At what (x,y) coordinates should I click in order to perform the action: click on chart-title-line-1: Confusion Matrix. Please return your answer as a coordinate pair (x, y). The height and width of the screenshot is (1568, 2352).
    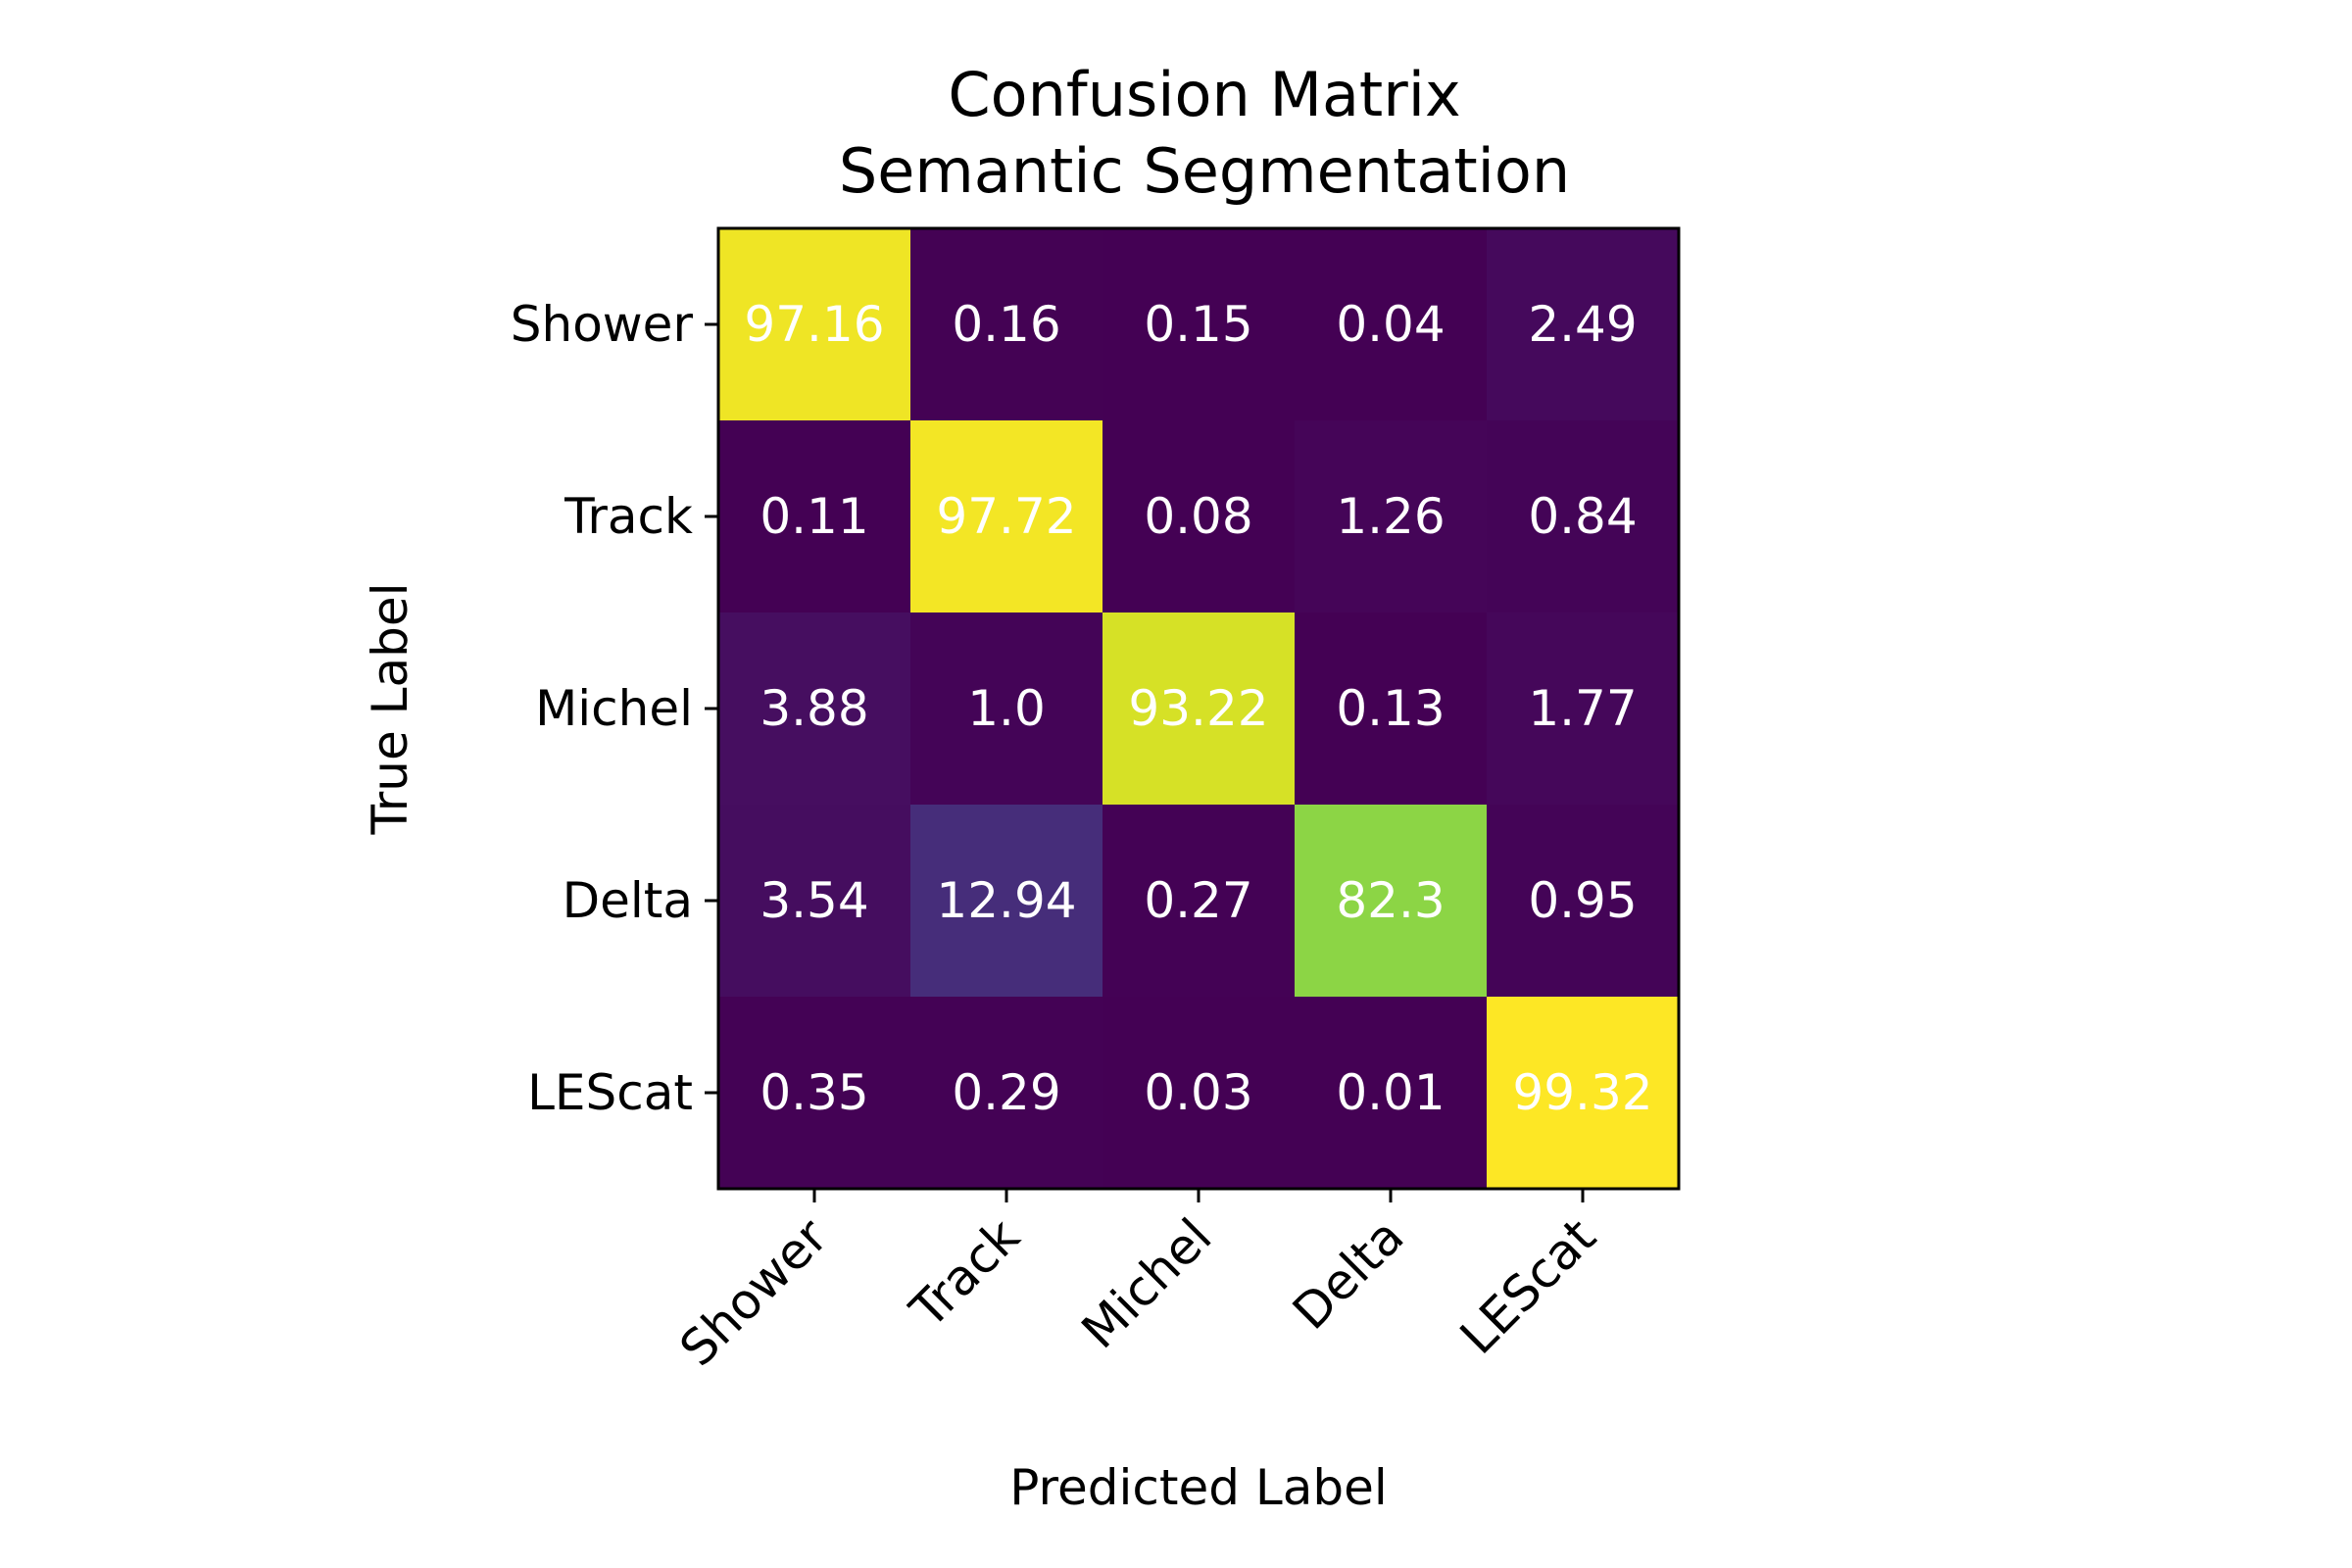
    Looking at the image, I should click on (1204, 94).